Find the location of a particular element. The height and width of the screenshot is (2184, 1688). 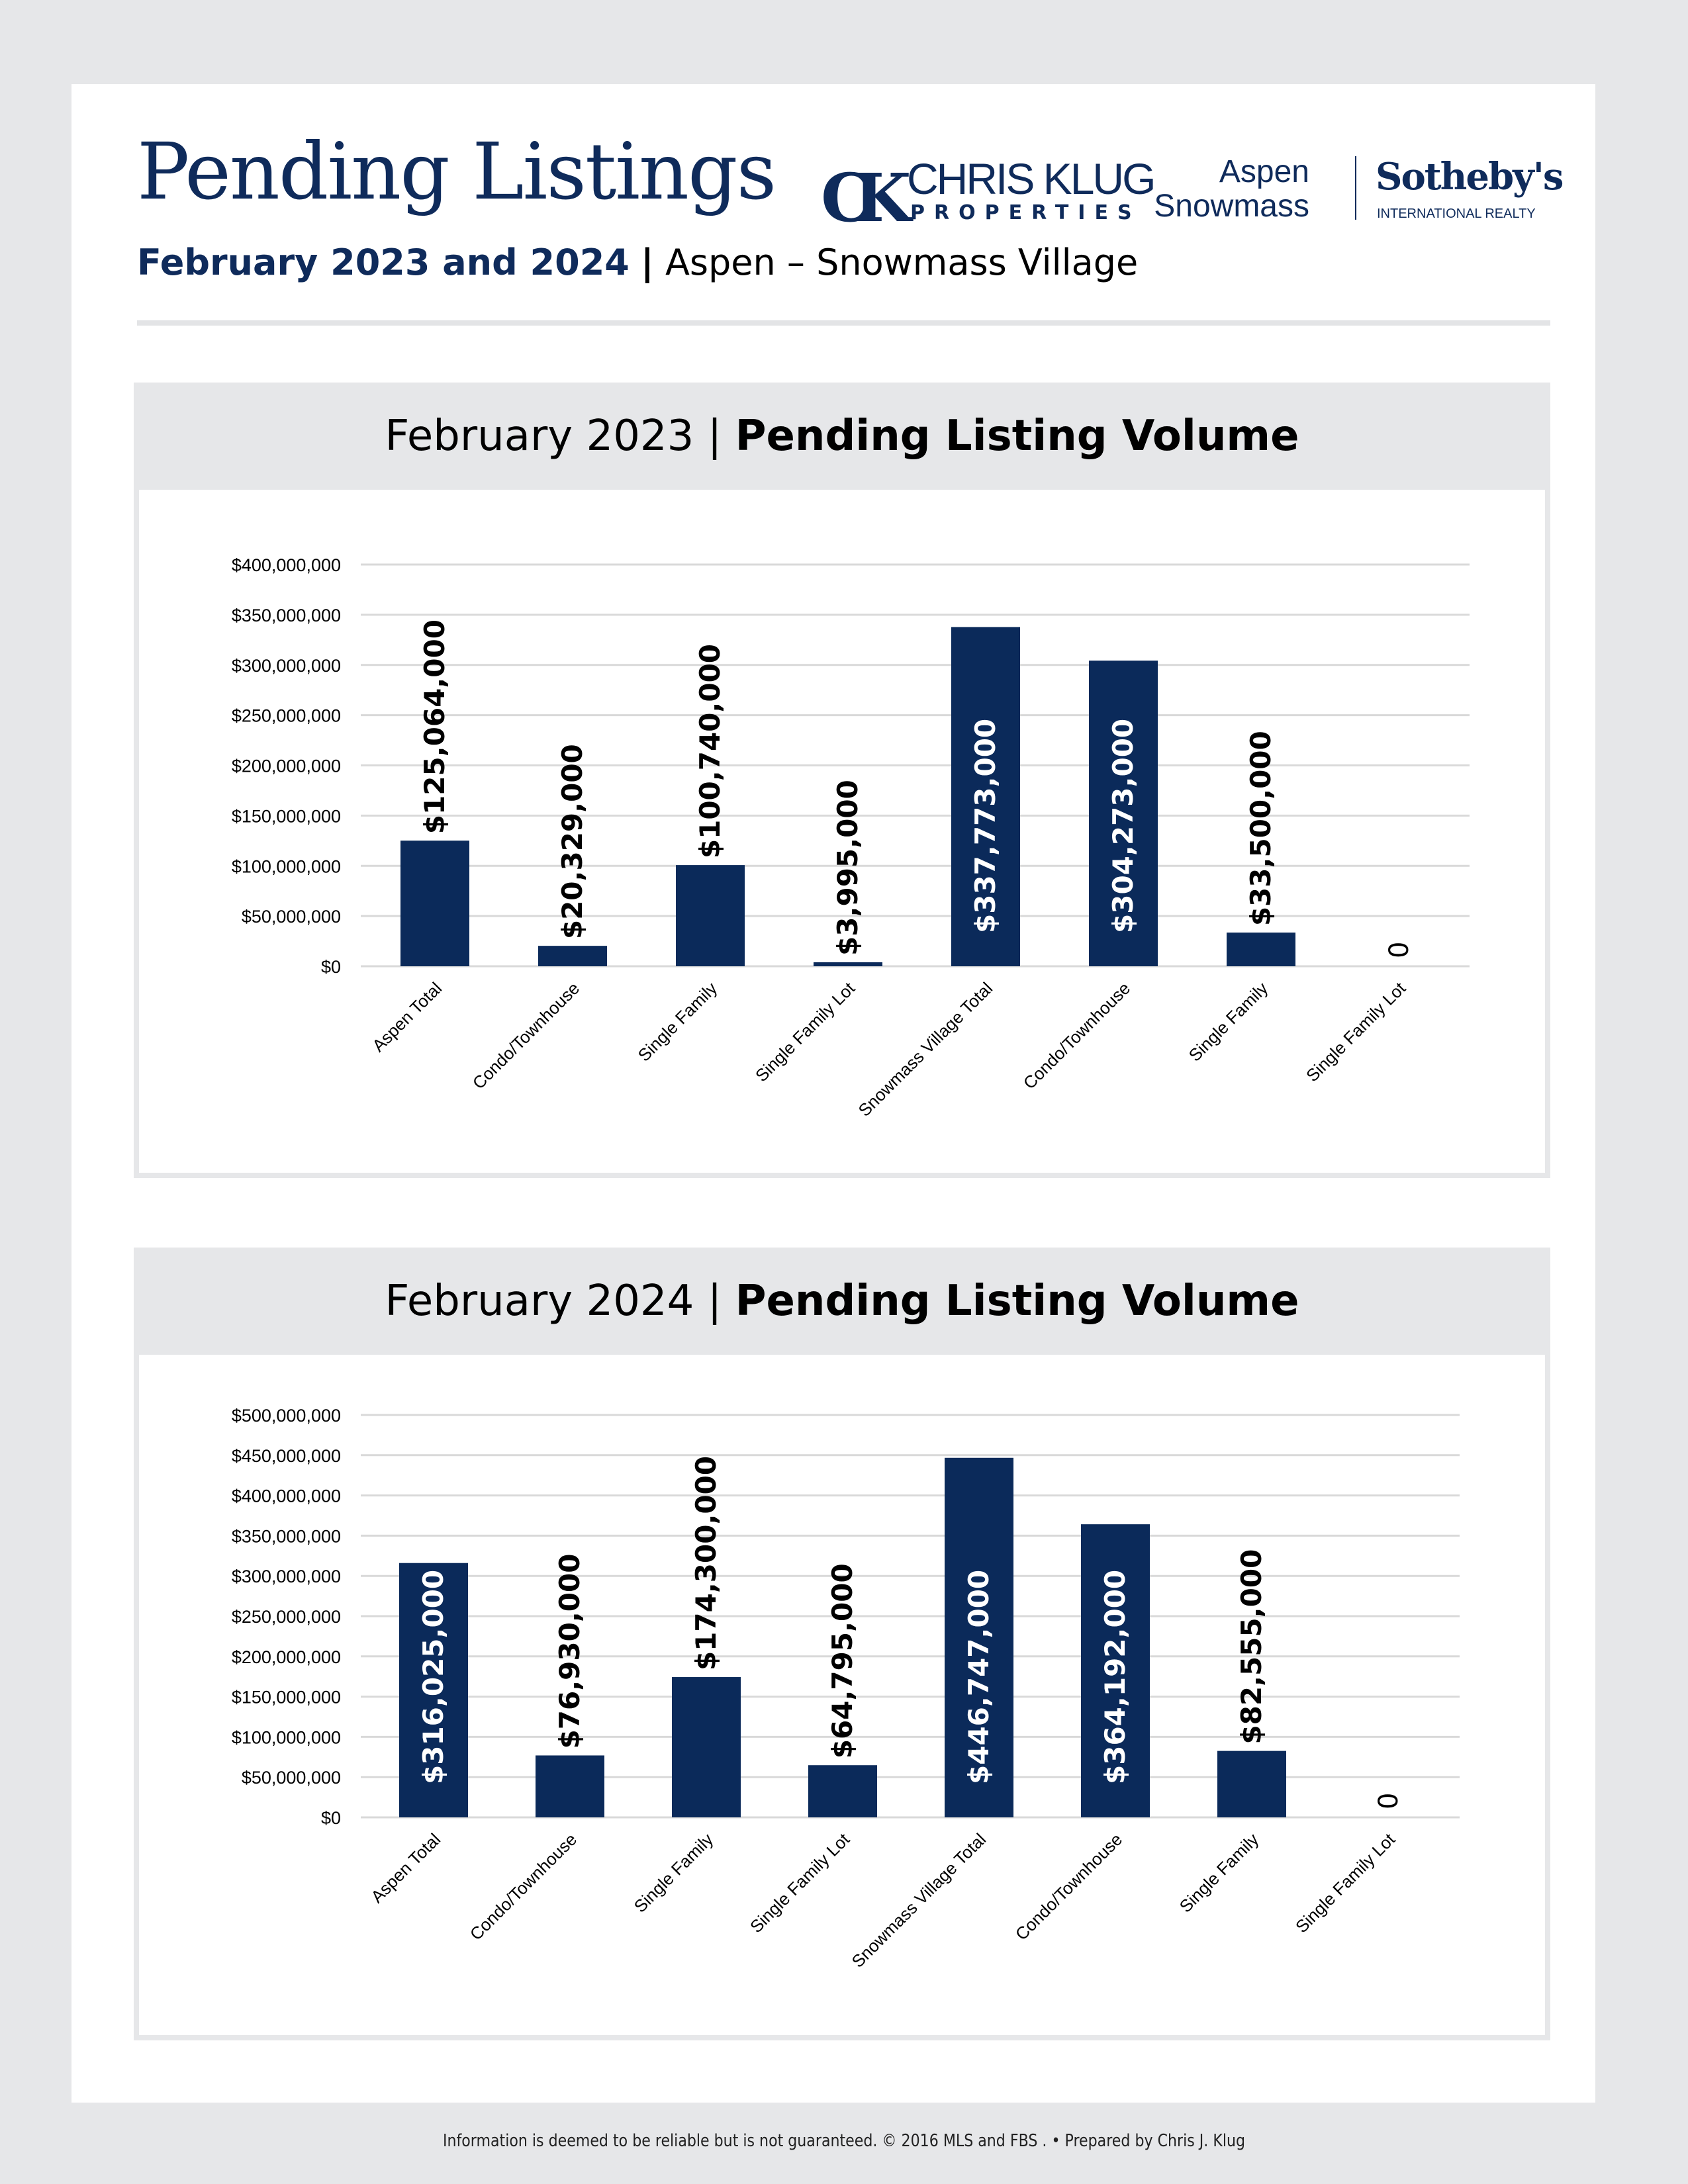

data-label: $304,273,000 is located at coordinates (1123, 826).